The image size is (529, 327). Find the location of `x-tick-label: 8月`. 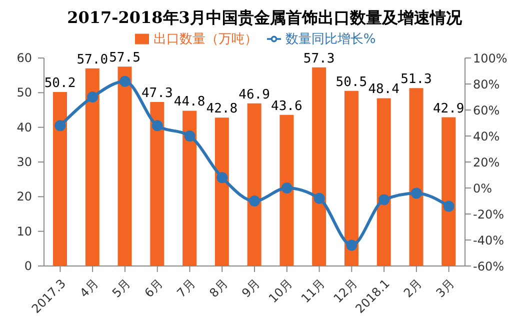

x-tick-label: 8月 is located at coordinates (218, 288).